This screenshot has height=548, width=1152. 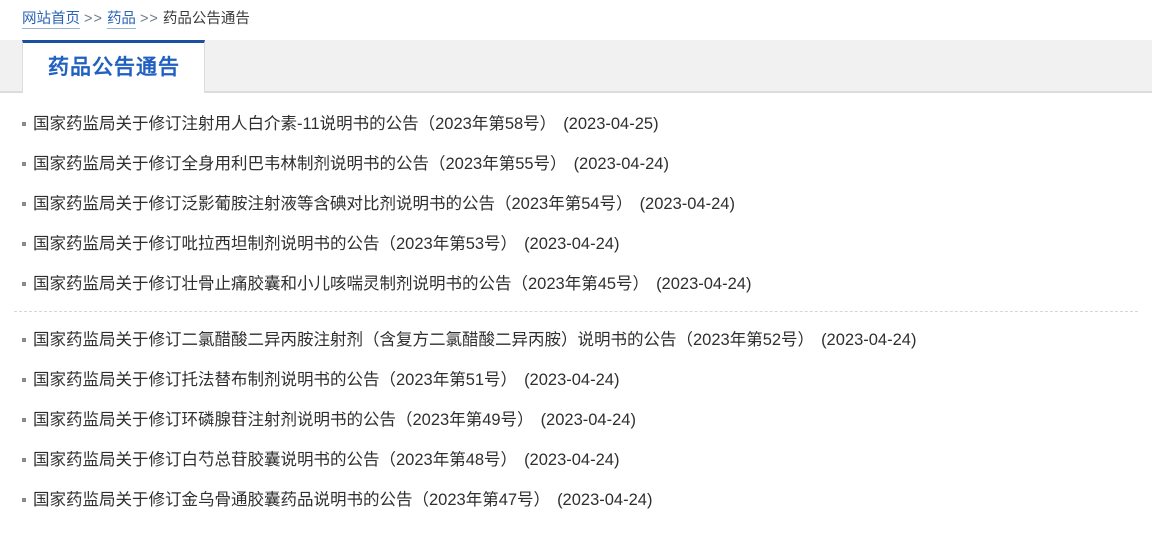 I want to click on tab-label: 药品公告通告, so click(x=114, y=67).